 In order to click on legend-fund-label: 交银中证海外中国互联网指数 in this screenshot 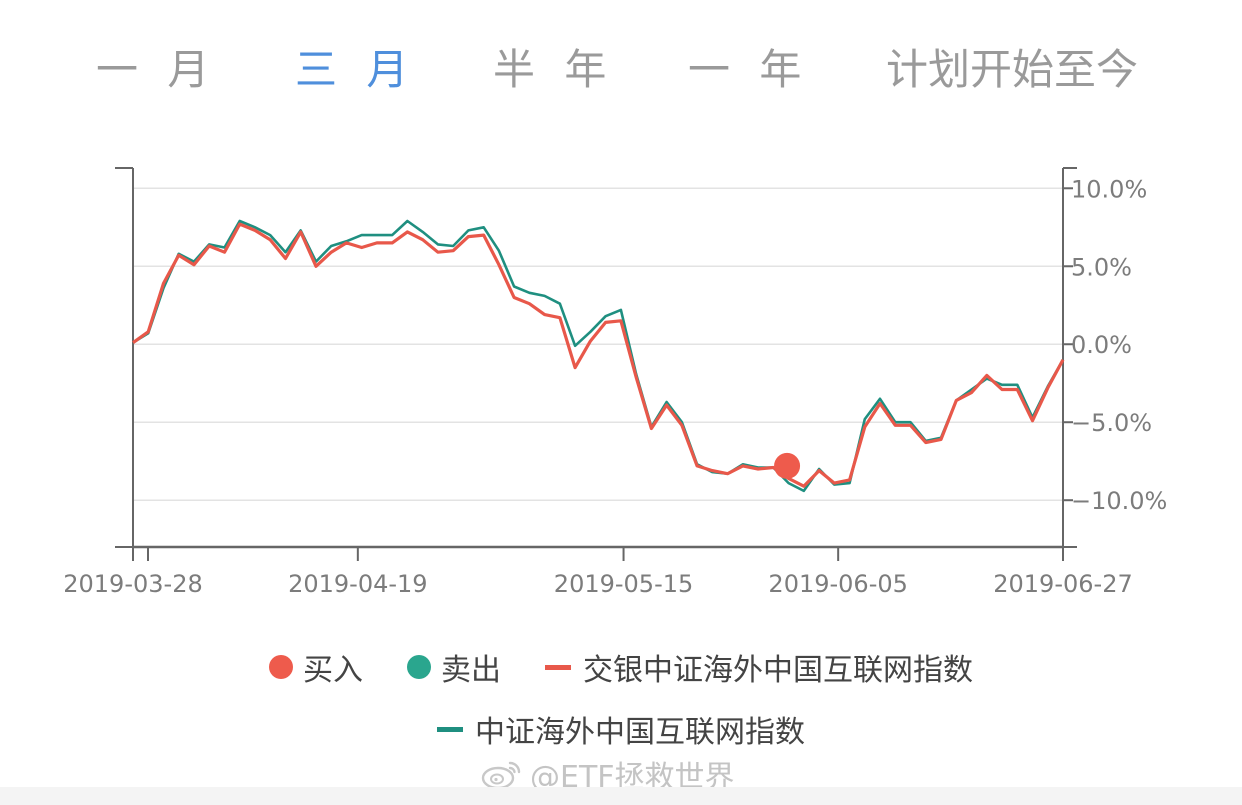, I will do `click(778, 670)`.